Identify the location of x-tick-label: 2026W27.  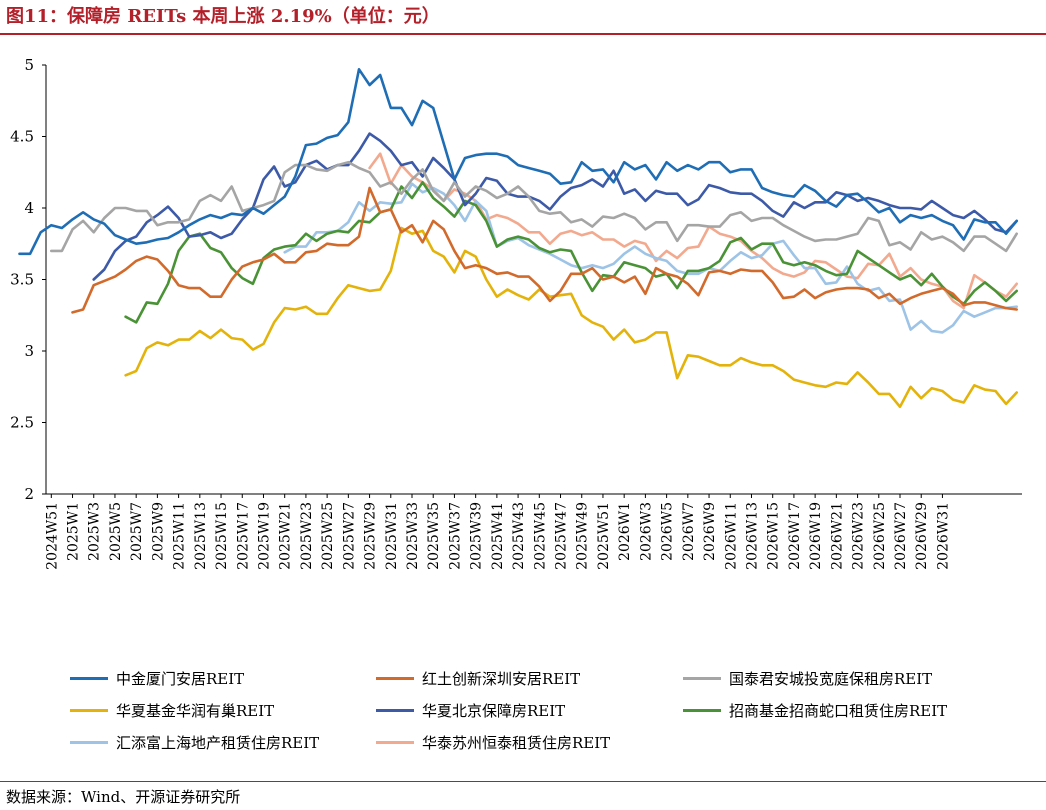
(901, 536).